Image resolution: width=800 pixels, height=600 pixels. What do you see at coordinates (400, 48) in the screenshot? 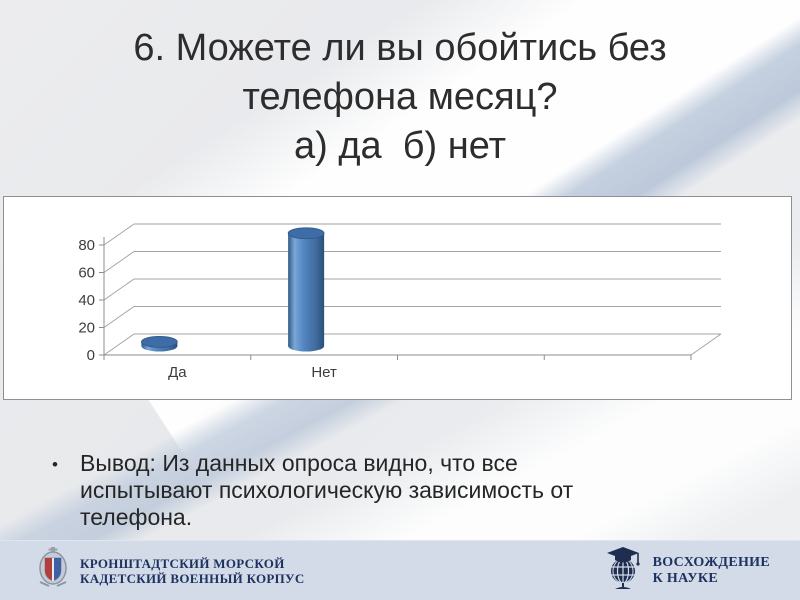
I see `title-line-1: 6. Можете ли вы обойтись без` at bounding box center [400, 48].